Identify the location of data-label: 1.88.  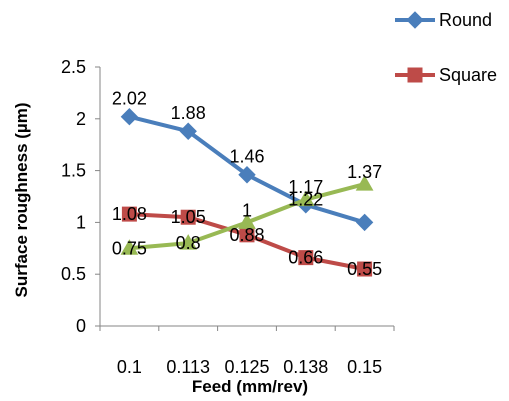
(188, 113).